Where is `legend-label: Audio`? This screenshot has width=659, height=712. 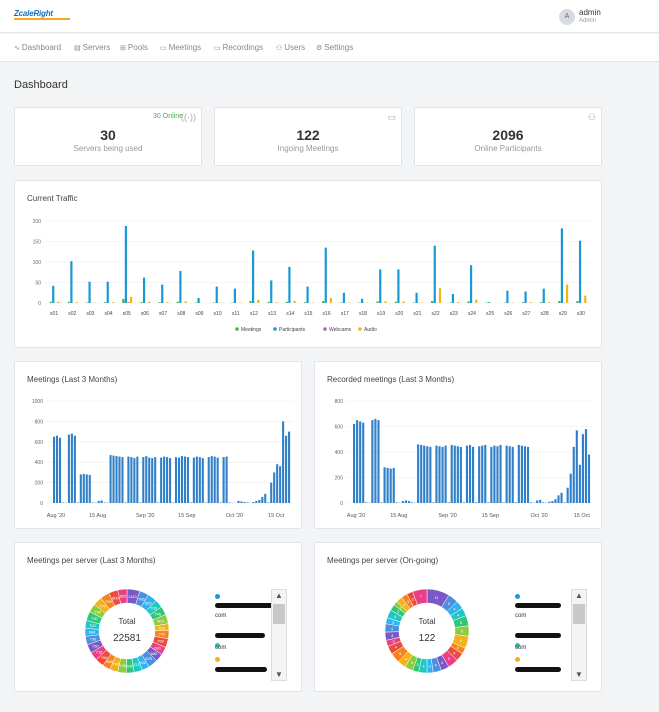
legend-label: Audio is located at coordinates (370, 330).